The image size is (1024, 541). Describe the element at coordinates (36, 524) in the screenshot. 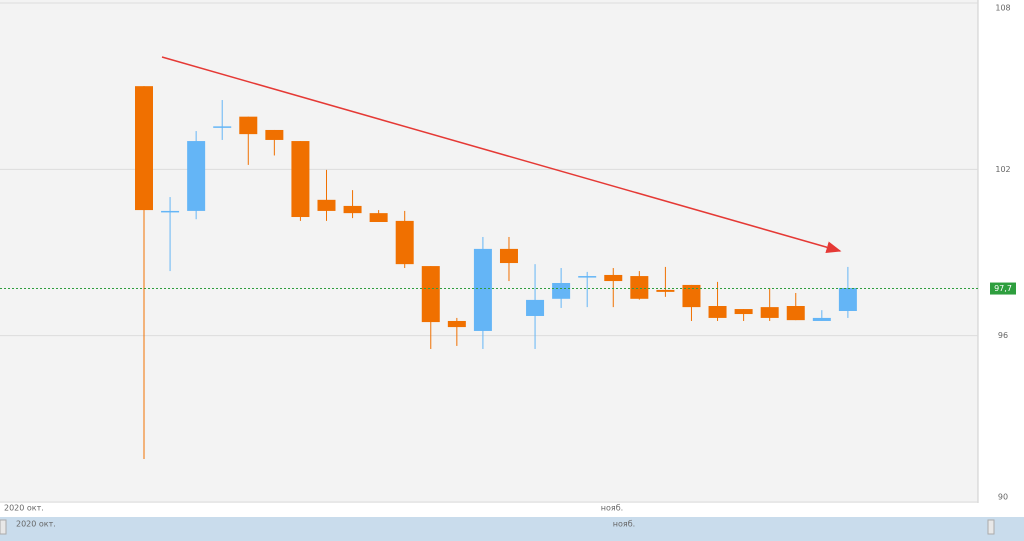

I see `navigator-label: 2020 окт.` at that location.